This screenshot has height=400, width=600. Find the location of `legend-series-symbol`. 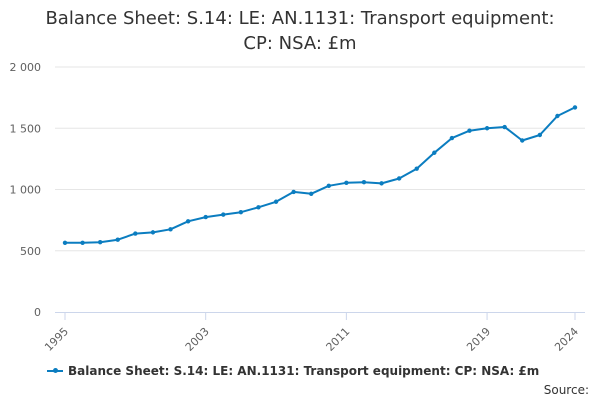

legend-series-symbol is located at coordinates (55, 371).